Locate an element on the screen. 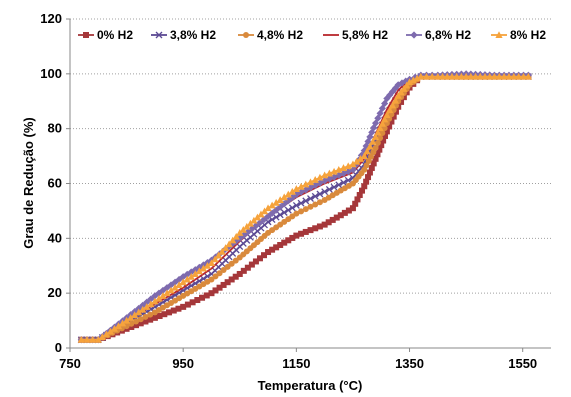  y-tick-label: 60 is located at coordinates (55, 183).